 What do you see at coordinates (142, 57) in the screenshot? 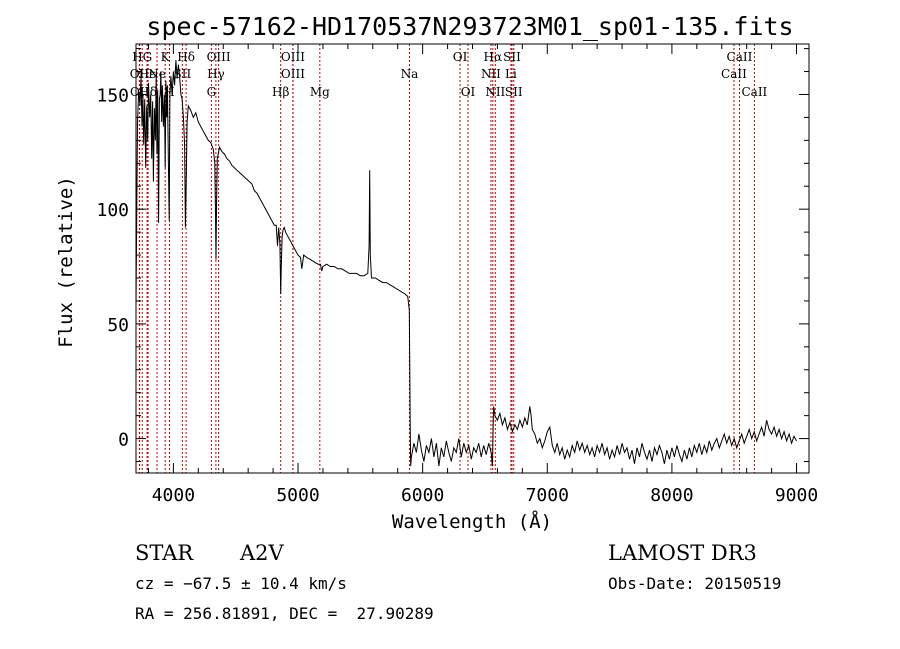
I see `line-marker-label: HG` at bounding box center [142, 57].